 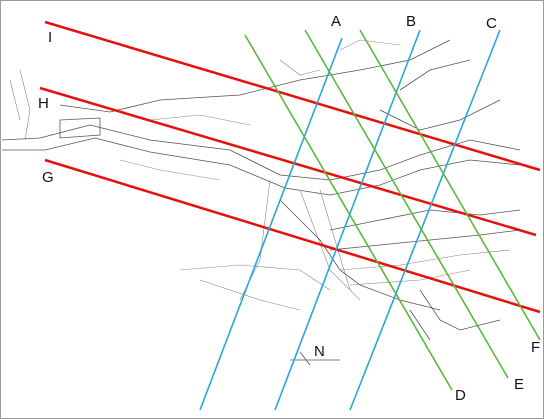 I want to click on section-label: G, so click(x=48, y=177).